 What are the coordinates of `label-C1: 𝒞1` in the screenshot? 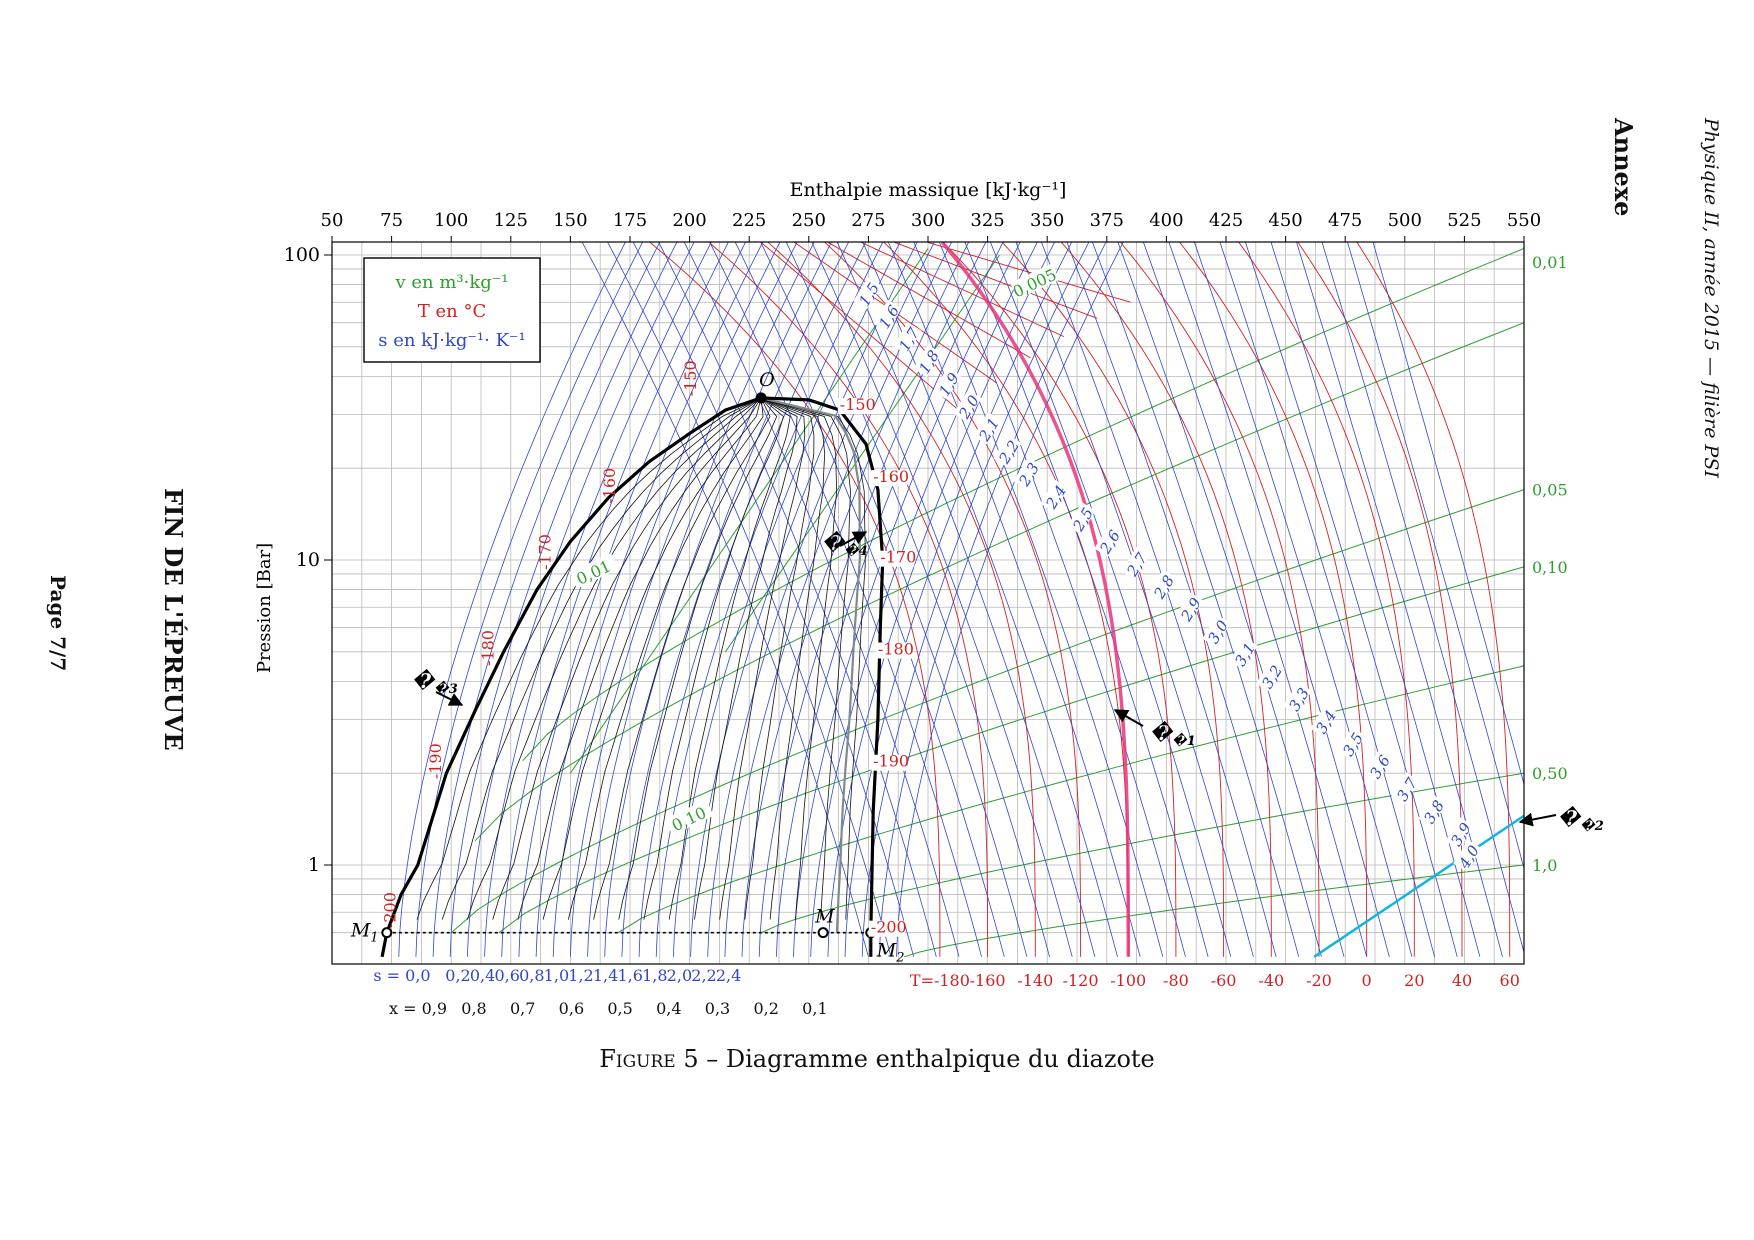 It's located at (1173, 735).